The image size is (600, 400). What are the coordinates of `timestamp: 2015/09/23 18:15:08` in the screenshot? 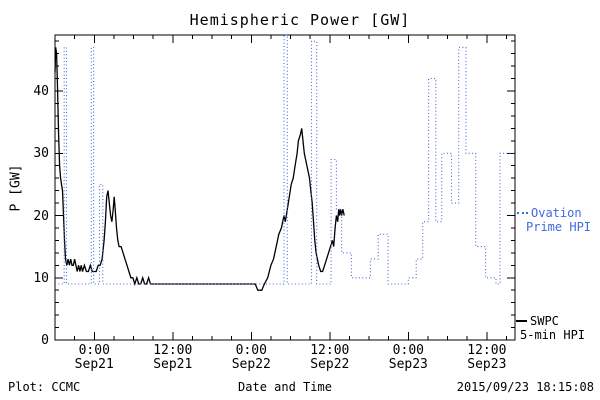 It's located at (525, 387).